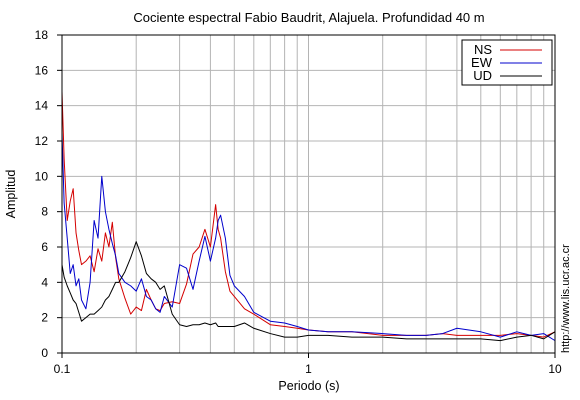  I want to click on x-axis-label: Periodo (s), so click(308, 386).